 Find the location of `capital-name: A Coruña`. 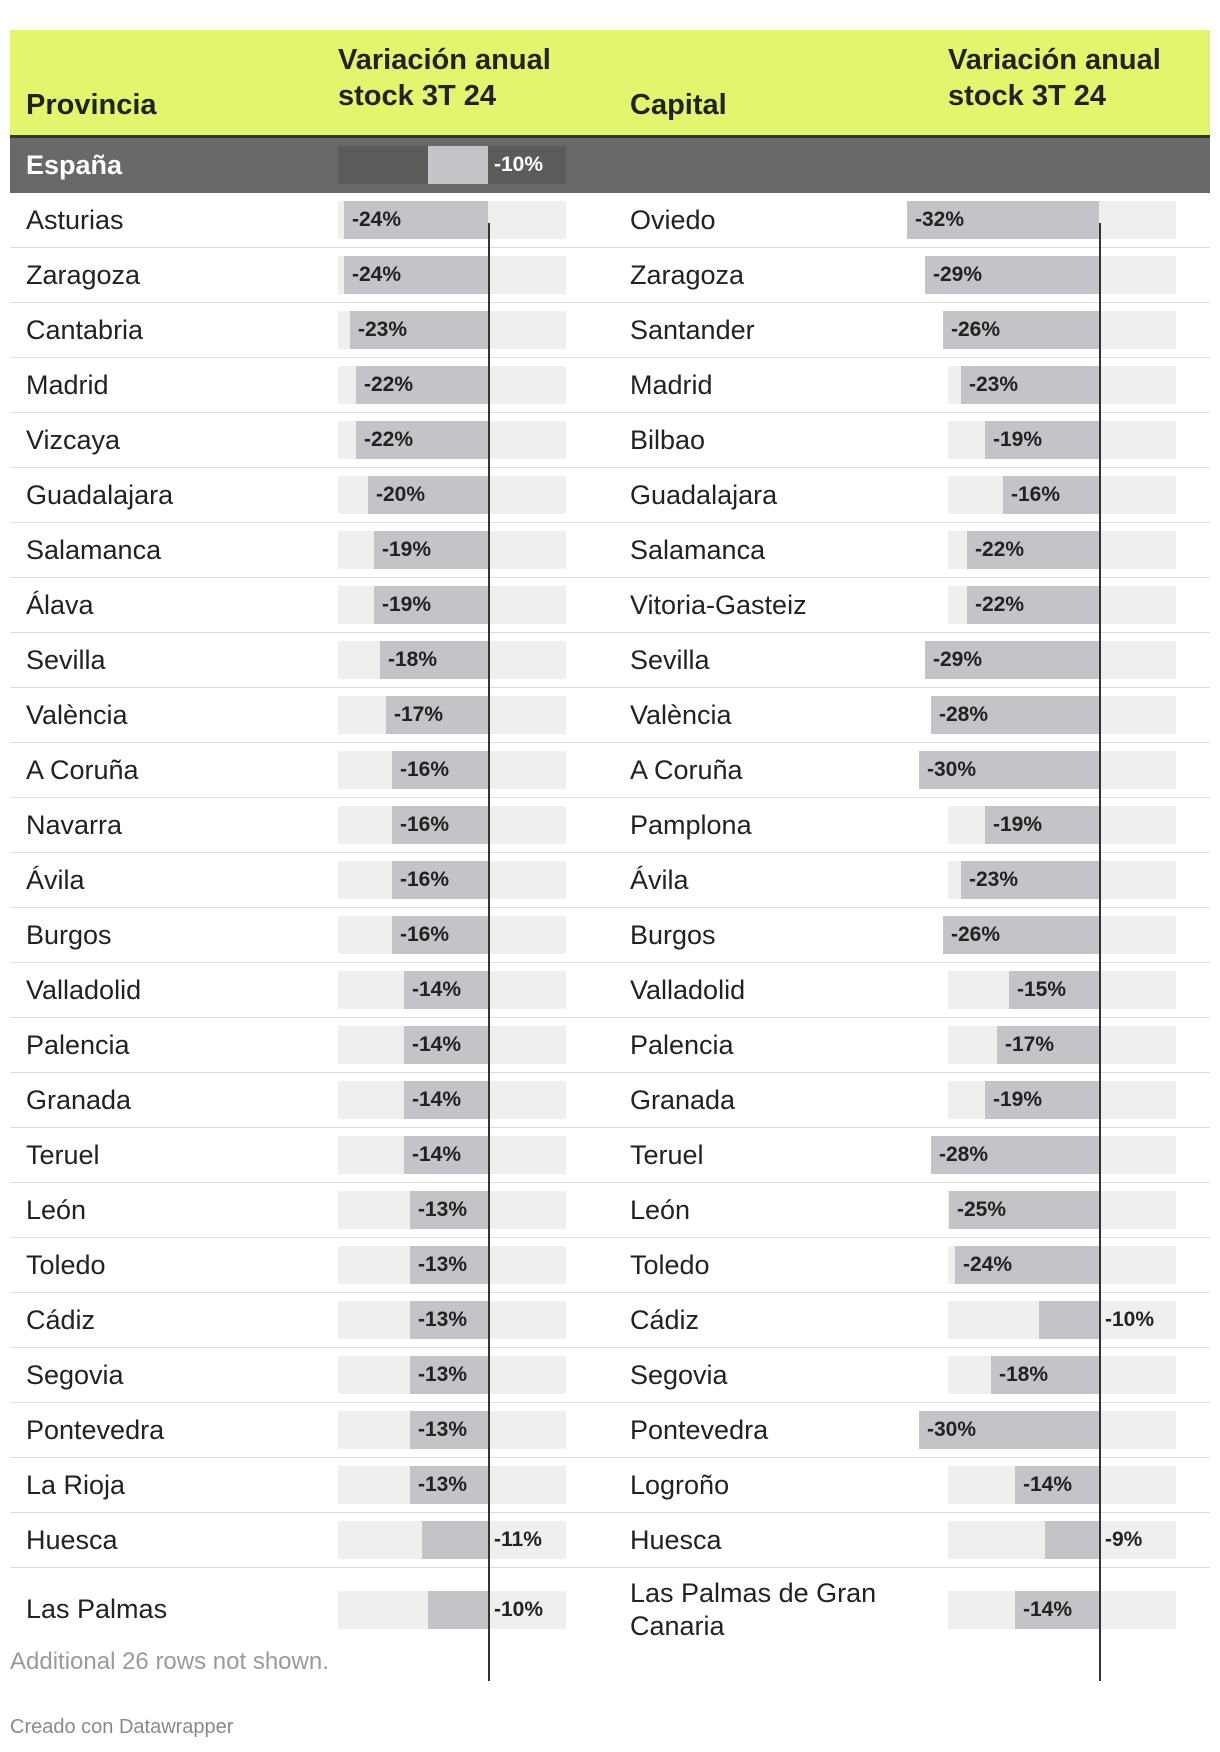

capital-name: A Coruña is located at coordinates (686, 769).